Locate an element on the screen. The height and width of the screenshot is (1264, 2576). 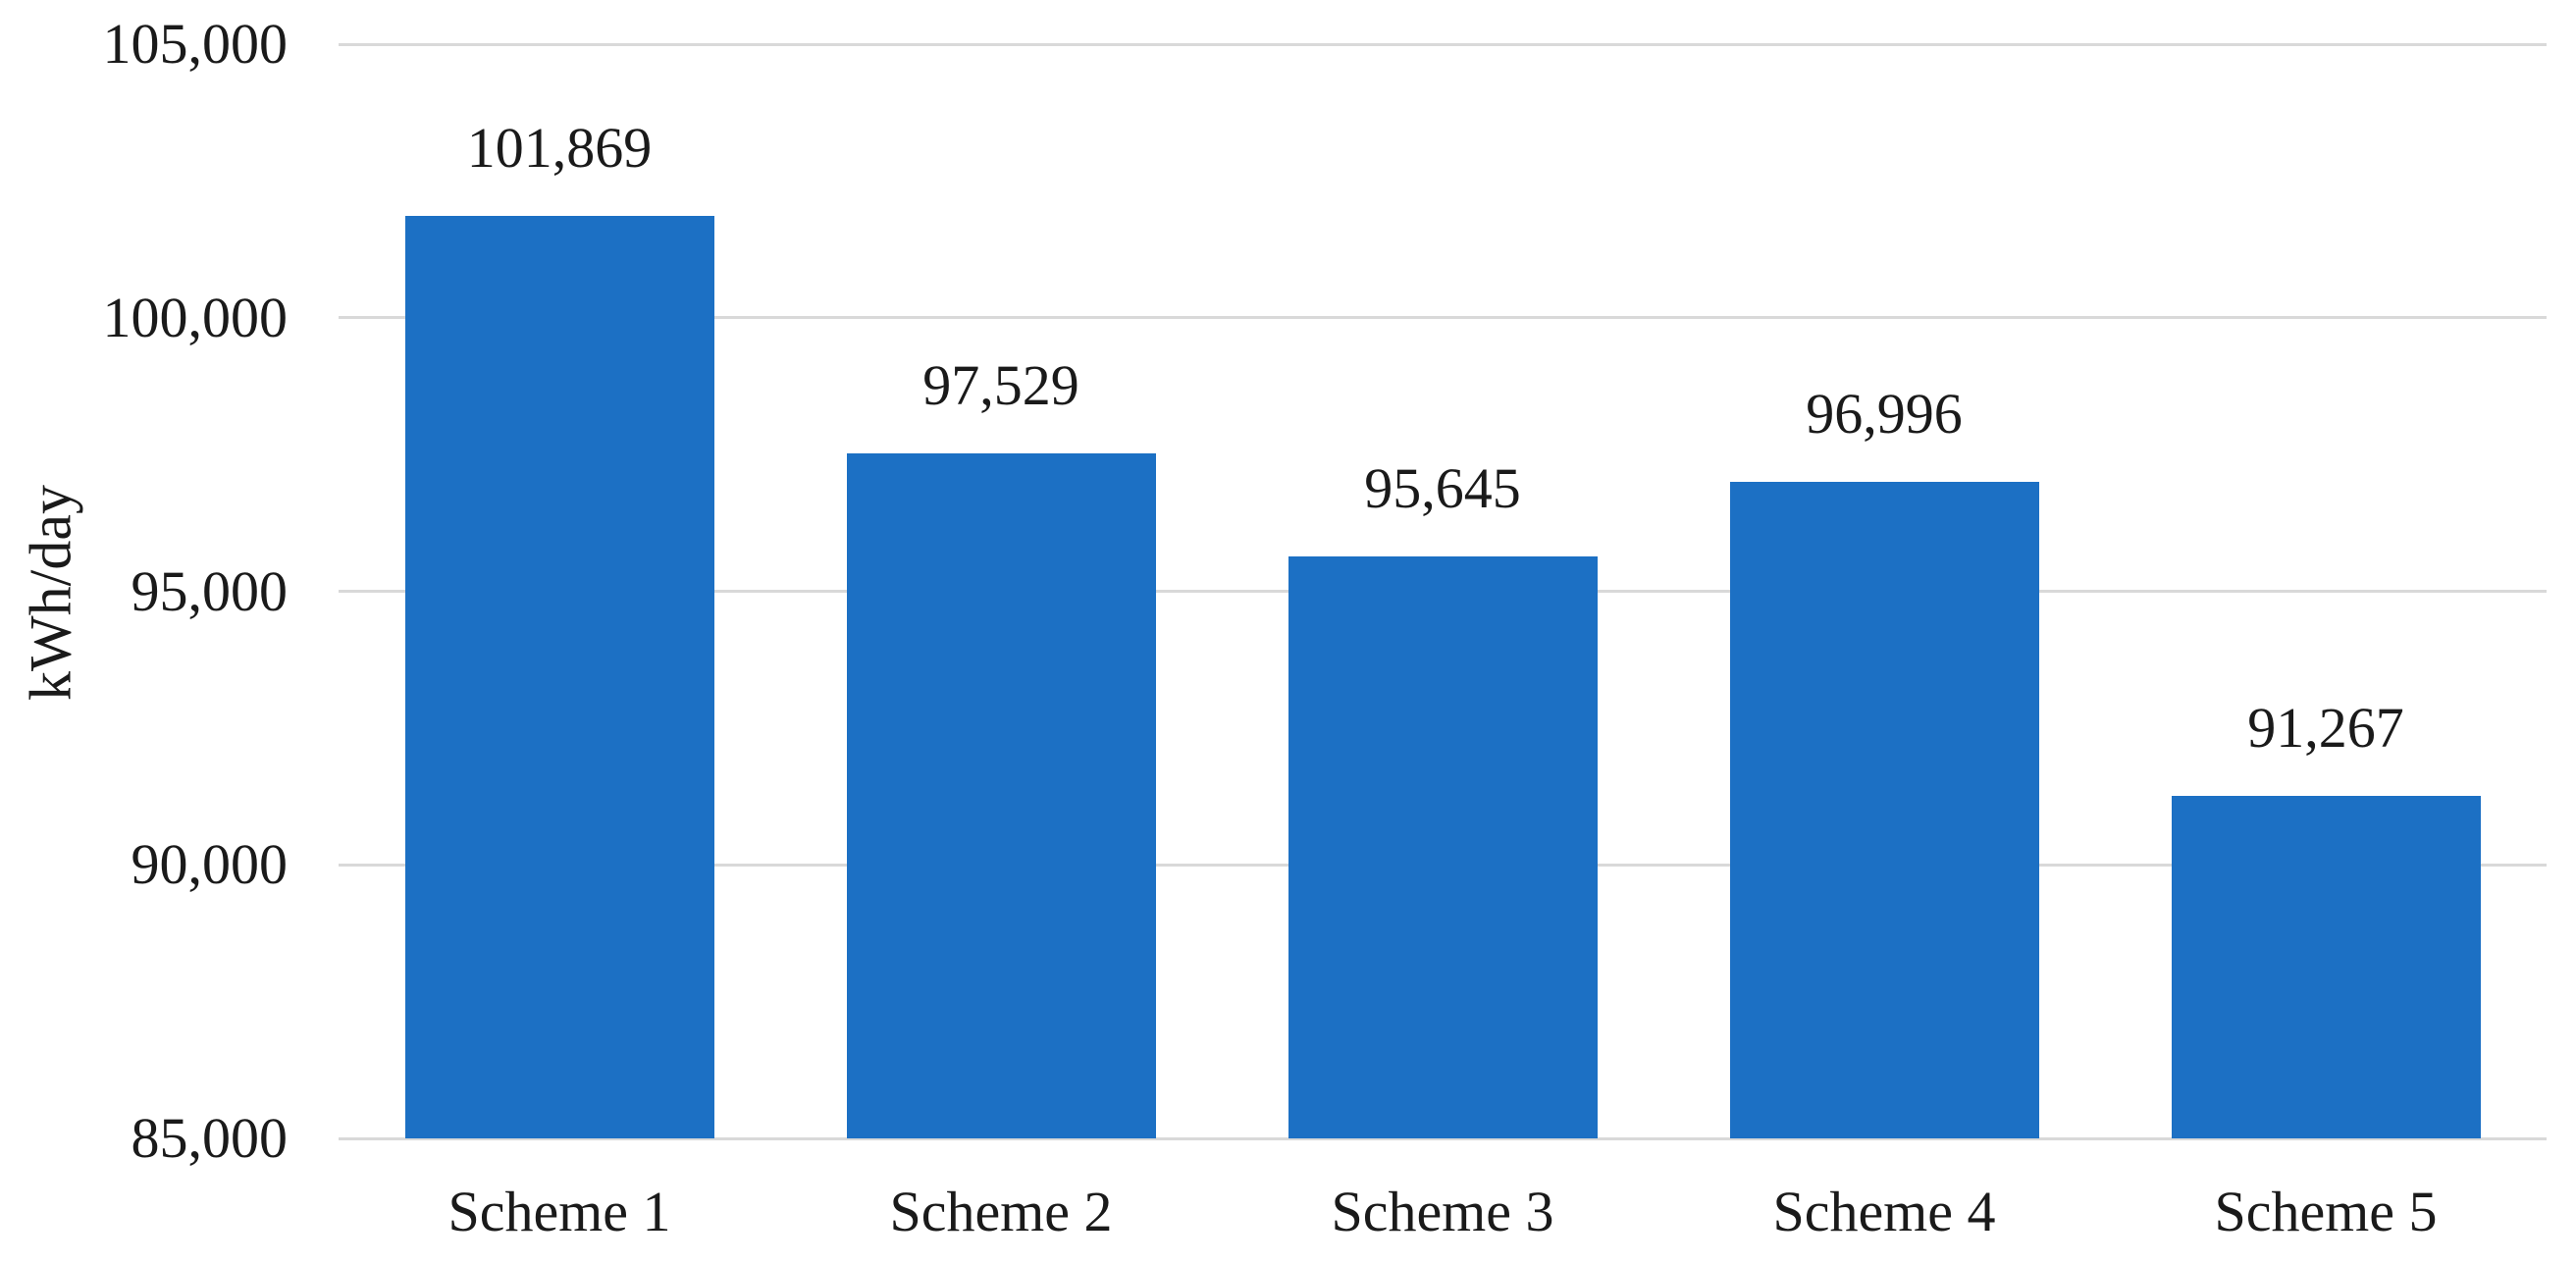
x-axis-label-scheme-5: Scheme 5 is located at coordinates (2326, 1212).